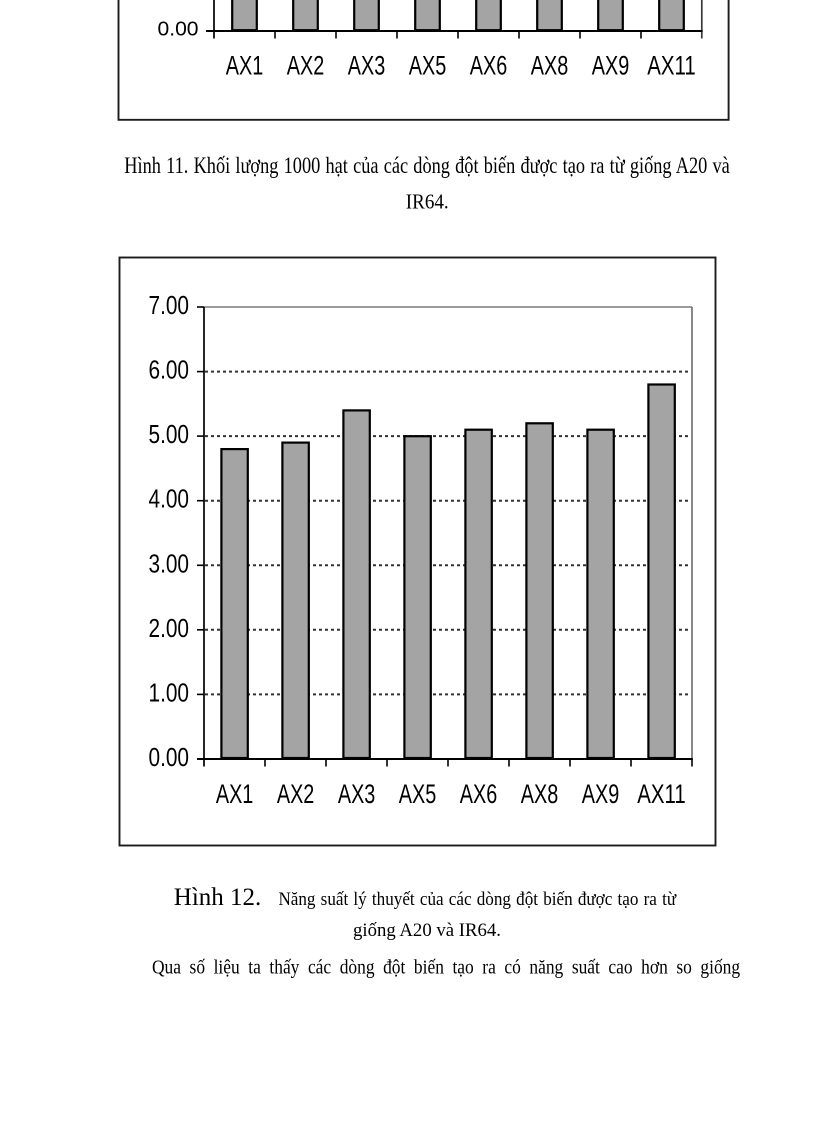 The image size is (816, 1123). Describe the element at coordinates (169, 434) in the screenshot. I see `svg-text: 5.00` at that location.